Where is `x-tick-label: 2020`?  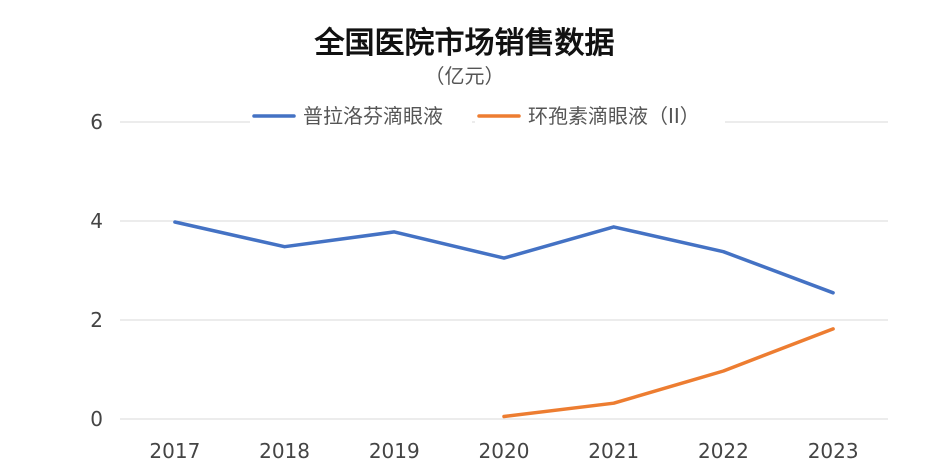 x-tick-label: 2020 is located at coordinates (504, 451).